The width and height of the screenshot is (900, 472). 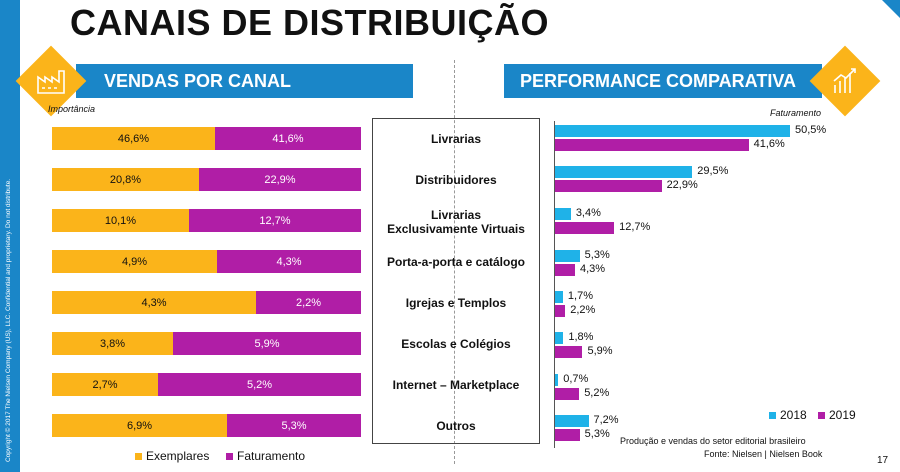 What do you see at coordinates (294, 425) in the screenshot?
I see `bar-faturamento: 5,3%` at bounding box center [294, 425].